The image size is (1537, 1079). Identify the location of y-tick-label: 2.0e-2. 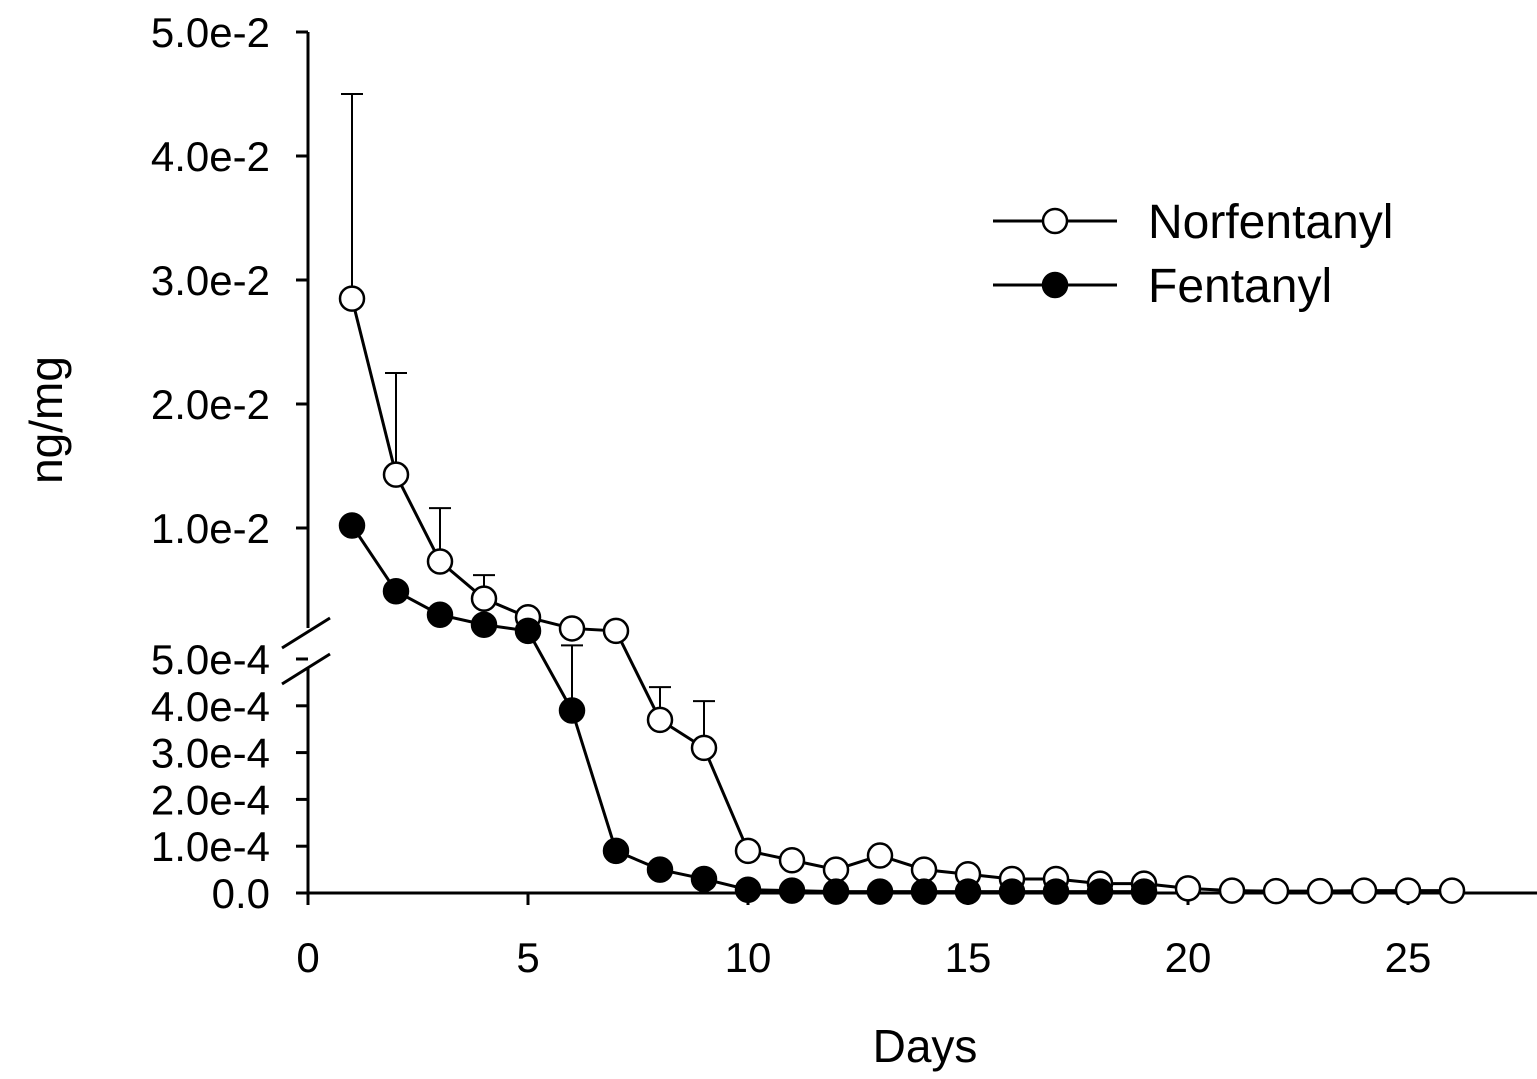
(210, 404).